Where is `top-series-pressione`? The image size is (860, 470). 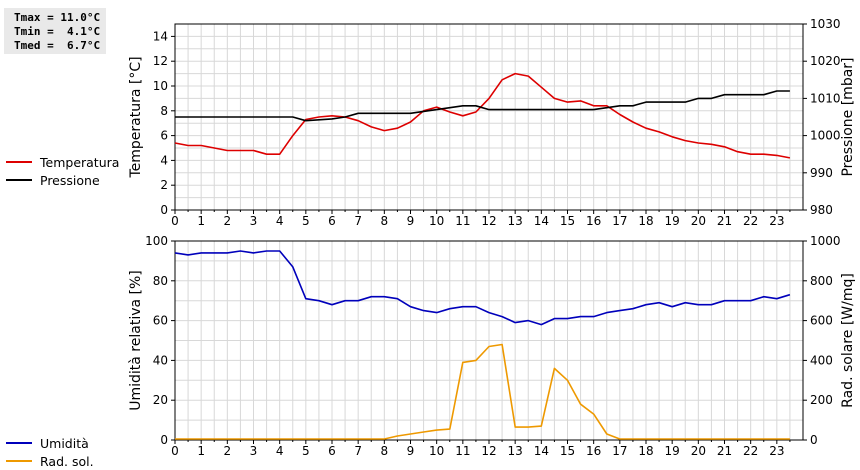
top-series-pressione is located at coordinates (482, 106).